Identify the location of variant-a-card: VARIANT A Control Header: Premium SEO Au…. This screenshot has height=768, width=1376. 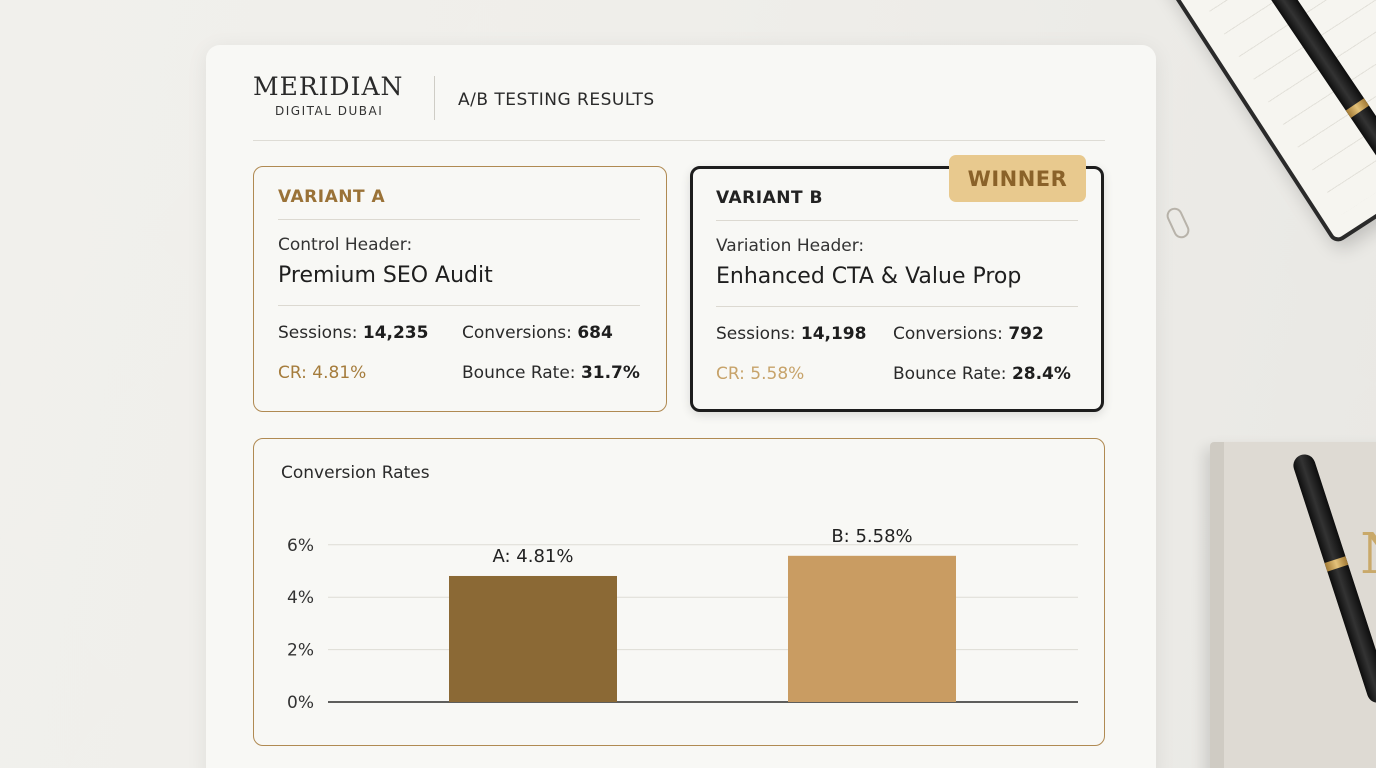
(460, 289).